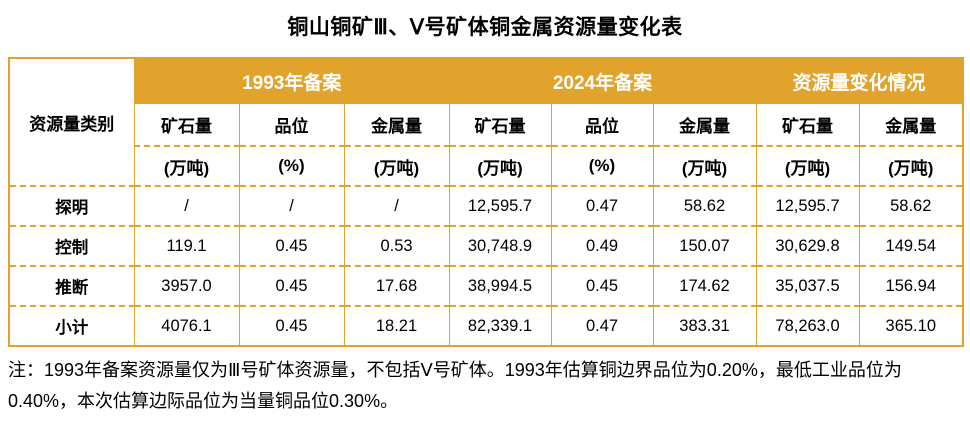 Image resolution: width=970 pixels, height=427 pixels. Describe the element at coordinates (500, 286) in the screenshot. I see `cell: 38,994.5` at that location.